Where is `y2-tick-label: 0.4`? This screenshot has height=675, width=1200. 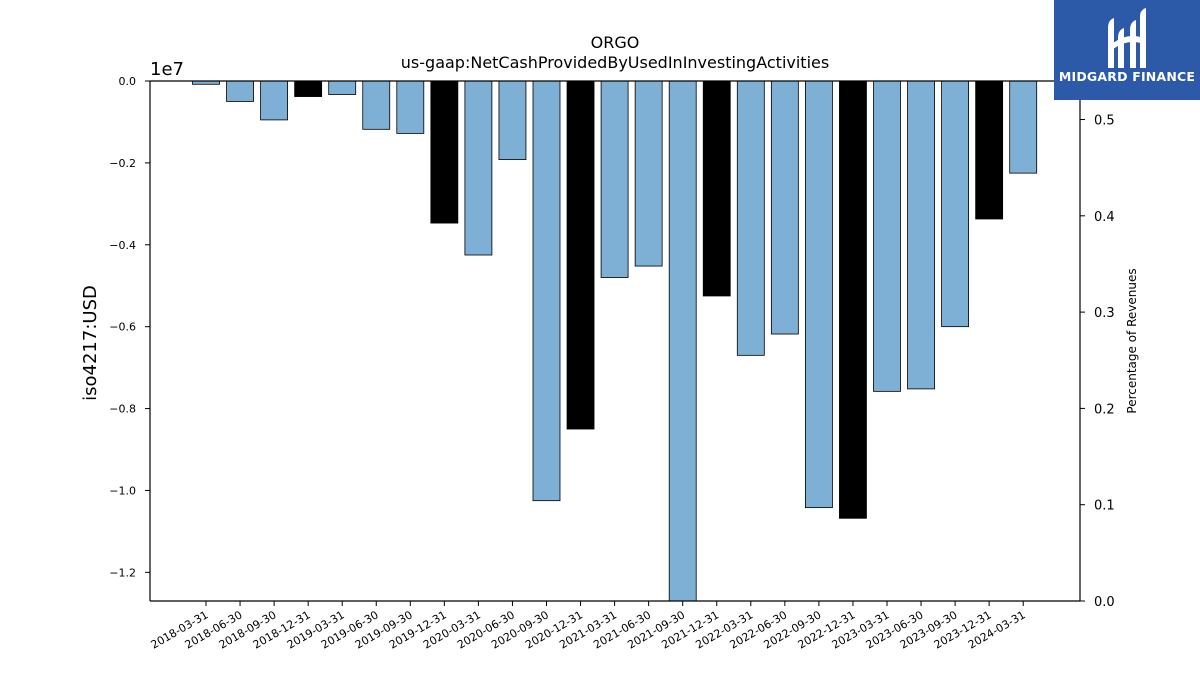 y2-tick-label: 0.4 is located at coordinates (1104, 217).